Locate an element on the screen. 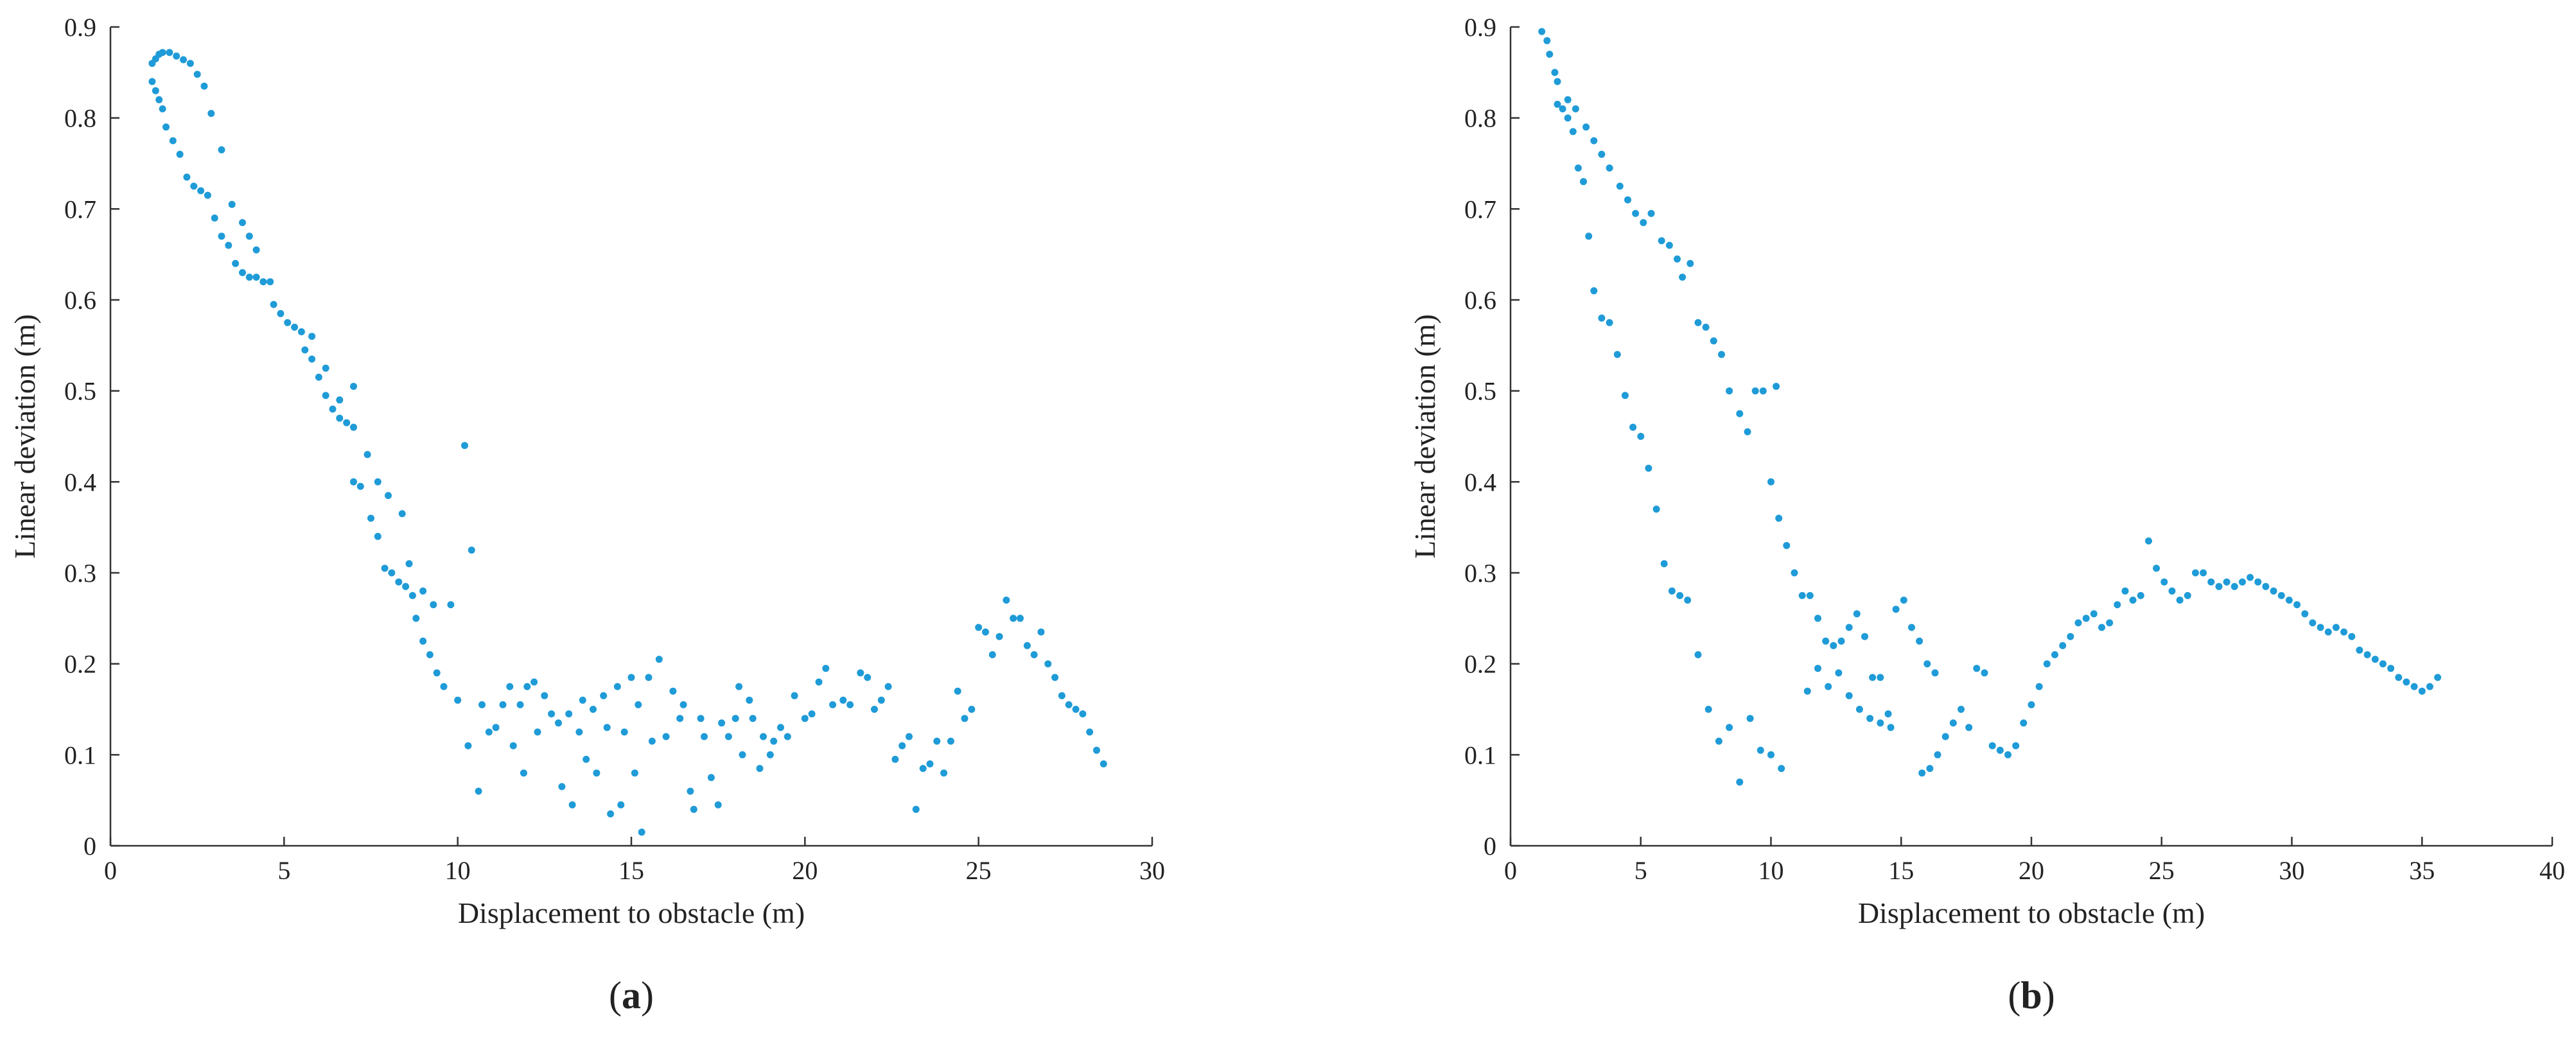  x-tick-label: 10 is located at coordinates (1771, 870).